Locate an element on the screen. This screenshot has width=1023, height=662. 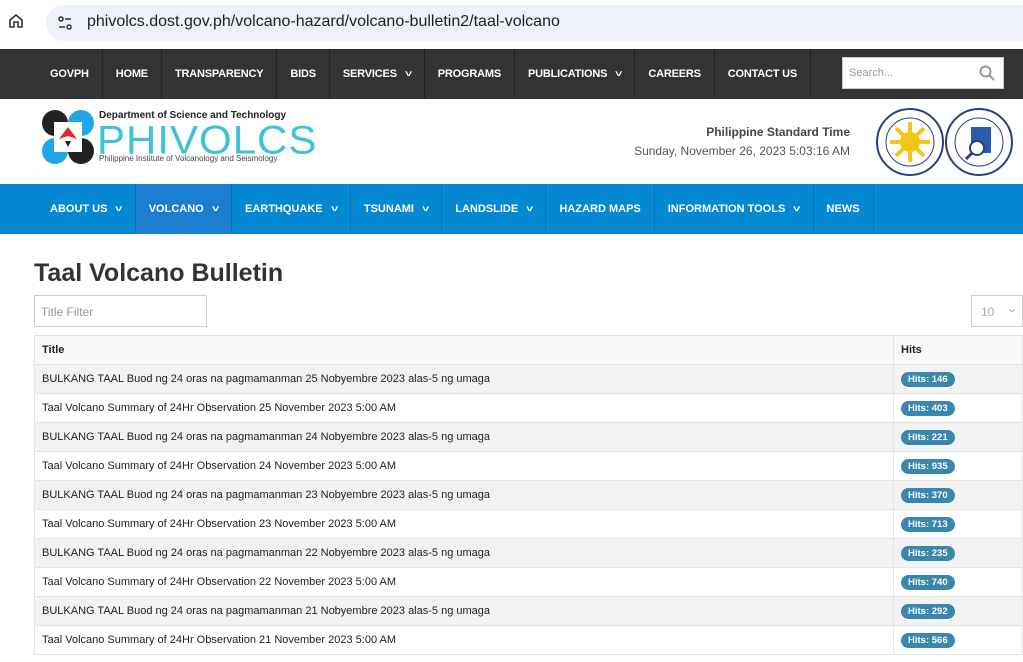
topnav-item-programs: PROGRAMS is located at coordinates (470, 74).